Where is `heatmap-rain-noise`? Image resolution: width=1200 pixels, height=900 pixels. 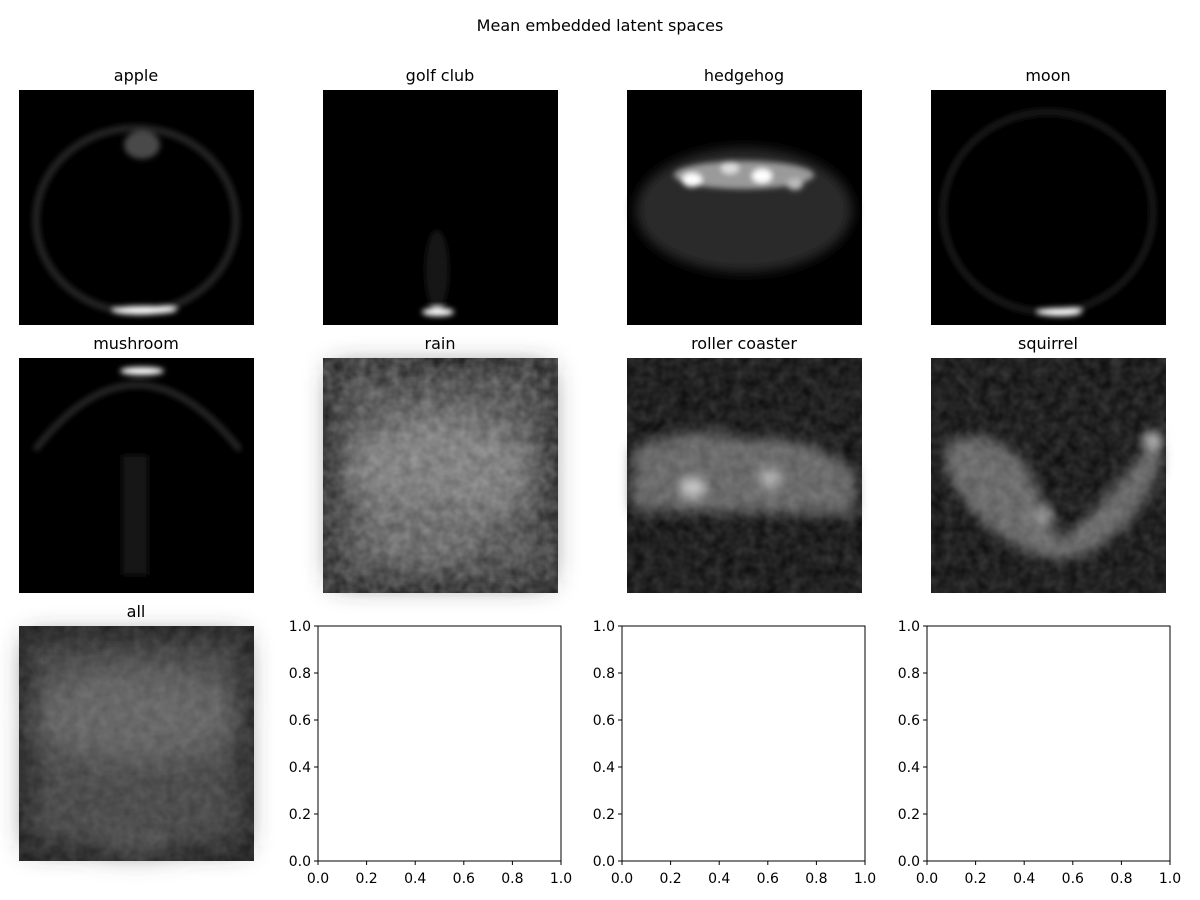 heatmap-rain-noise is located at coordinates (440, 475).